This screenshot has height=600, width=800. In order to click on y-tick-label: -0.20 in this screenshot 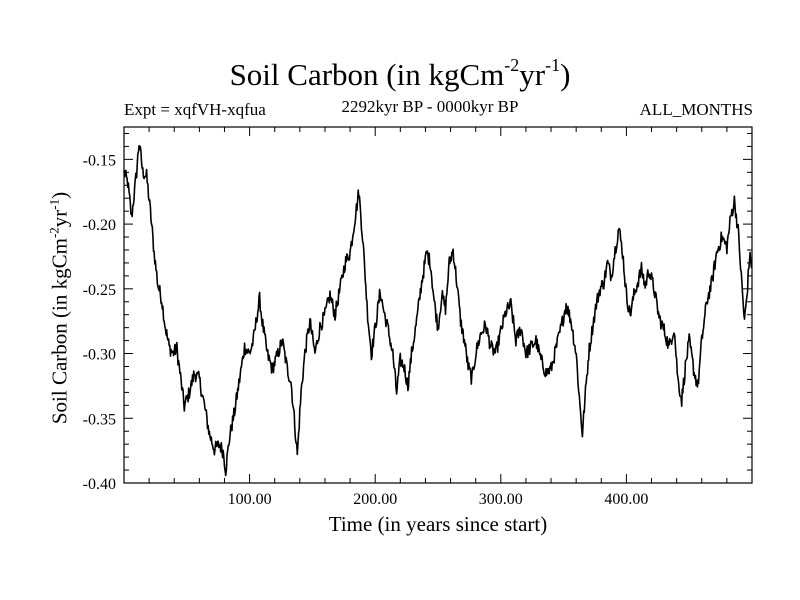, I will do `click(99, 225)`.